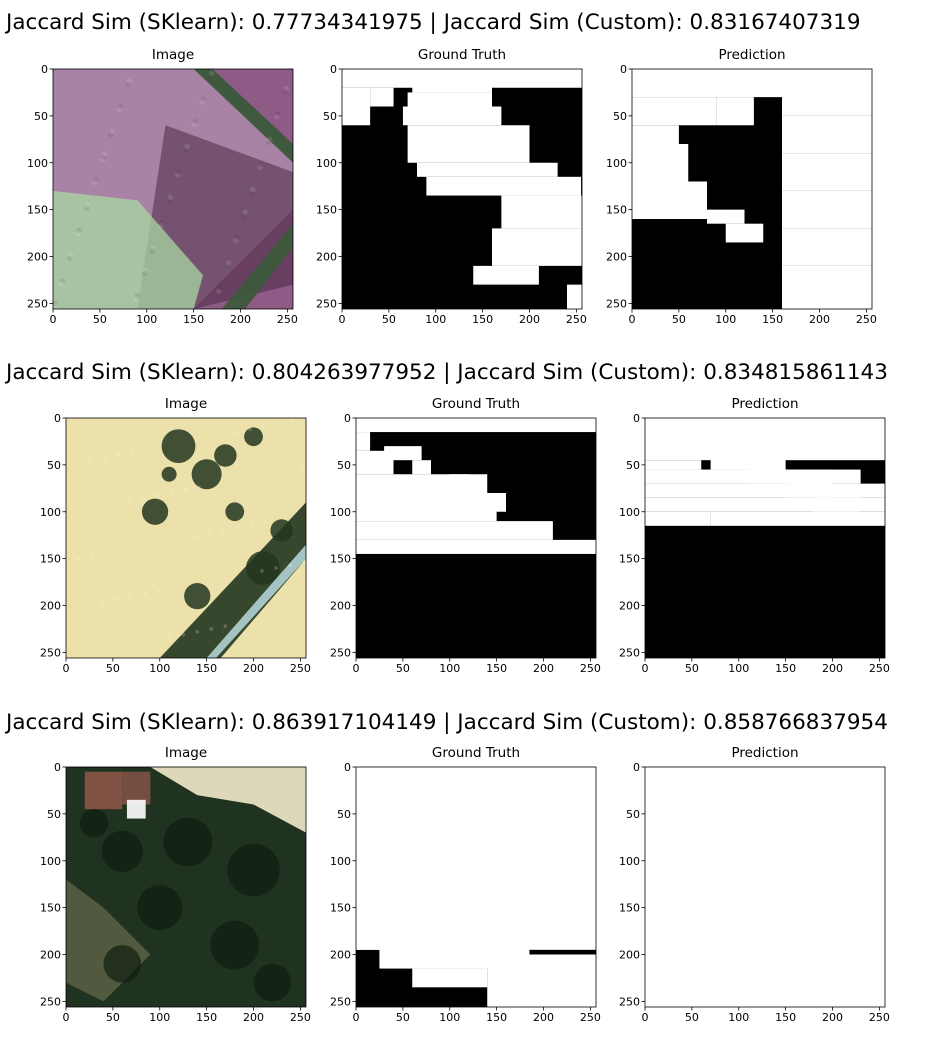 The width and height of the screenshot is (926, 1050). What do you see at coordinates (462, 55) in the screenshot?
I see `panel-title-ground-truth-1: Ground Truth` at bounding box center [462, 55].